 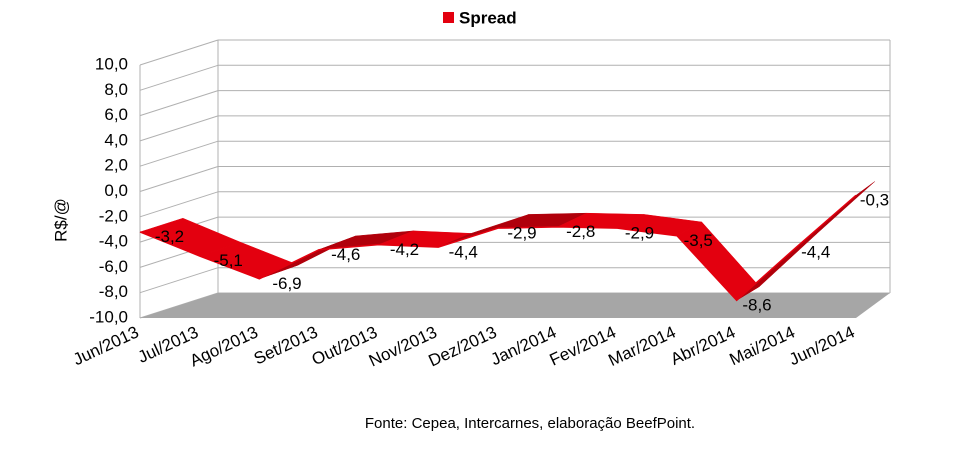 What do you see at coordinates (116, 89) in the screenshot?
I see `y-tick-label: 8,0` at bounding box center [116, 89].